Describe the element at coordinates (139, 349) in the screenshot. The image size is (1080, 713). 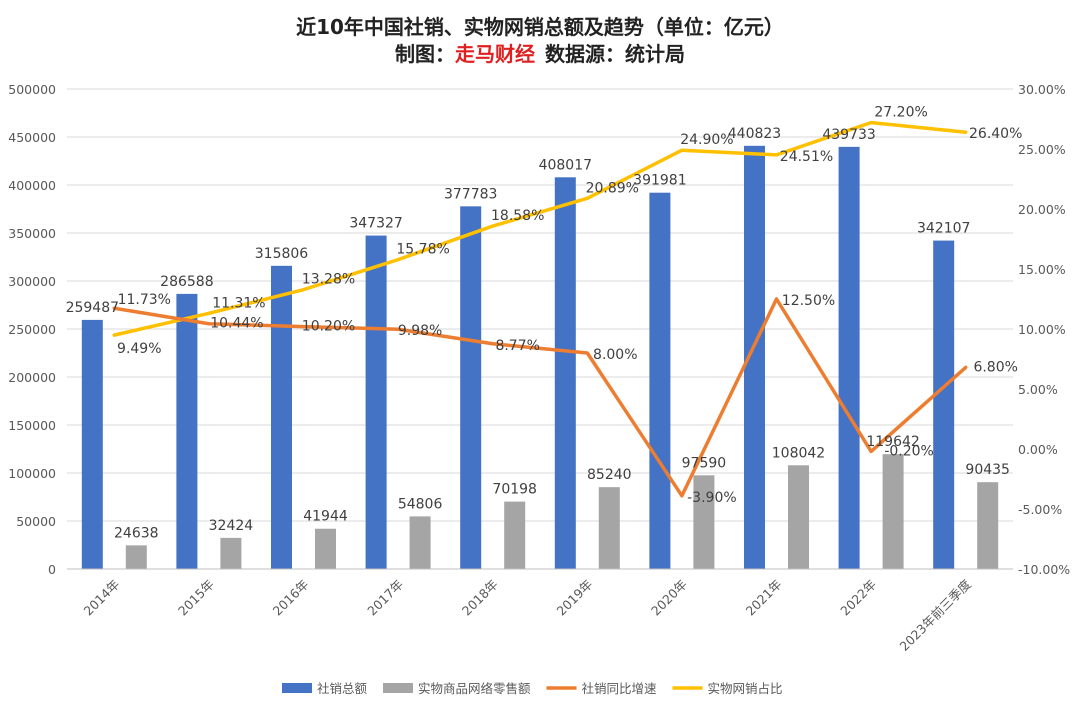
I see `online-share-label: 9.49%` at that location.